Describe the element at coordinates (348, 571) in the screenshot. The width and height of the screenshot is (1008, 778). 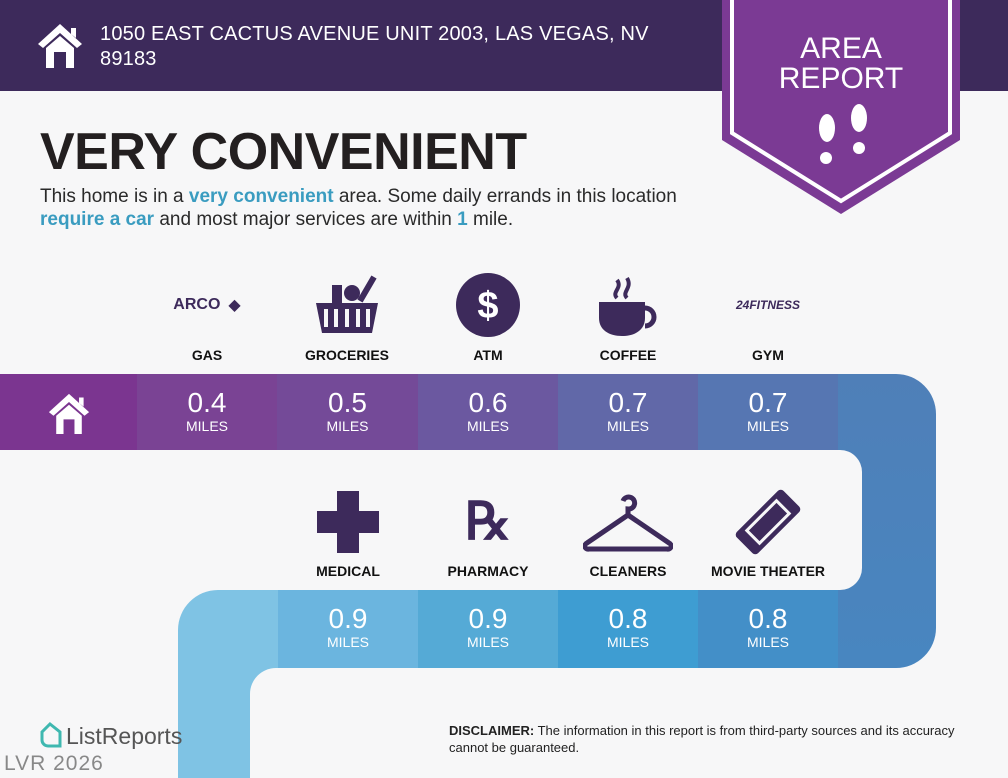
I see `label-medical: MEDICAL` at that location.